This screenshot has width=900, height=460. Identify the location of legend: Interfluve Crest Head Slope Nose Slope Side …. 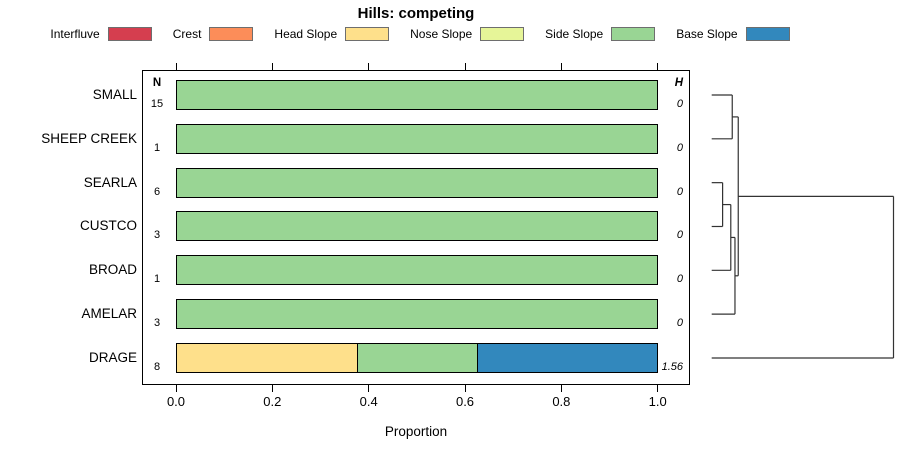
(420, 34).